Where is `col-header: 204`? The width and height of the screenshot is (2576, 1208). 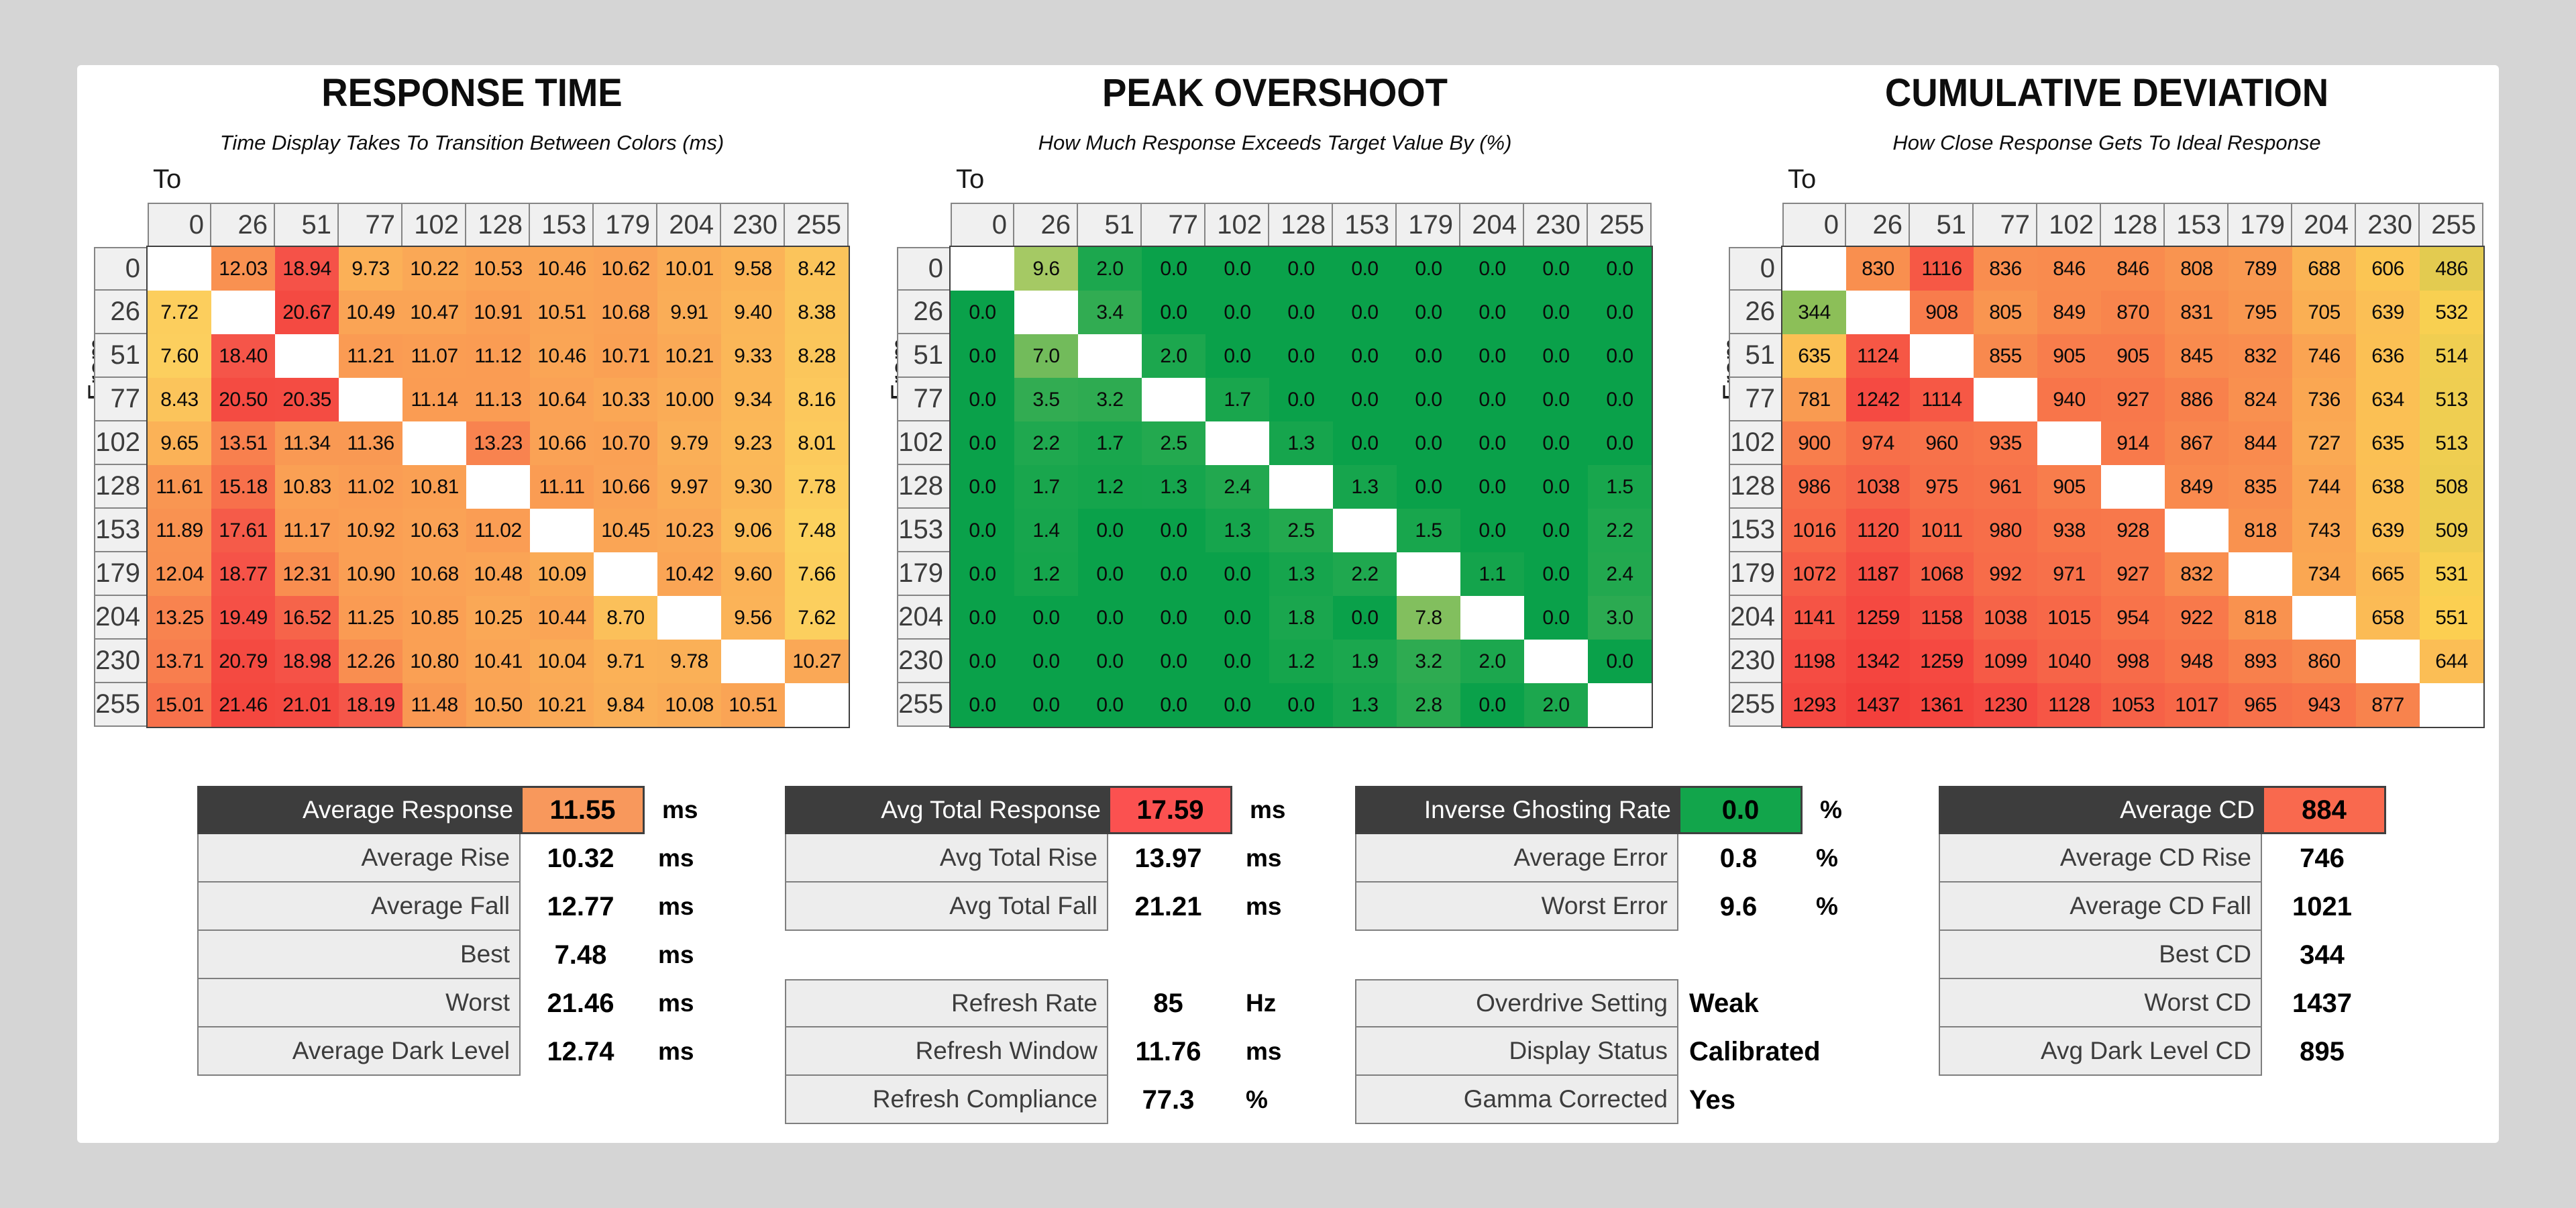 col-header: 204 is located at coordinates (2324, 225).